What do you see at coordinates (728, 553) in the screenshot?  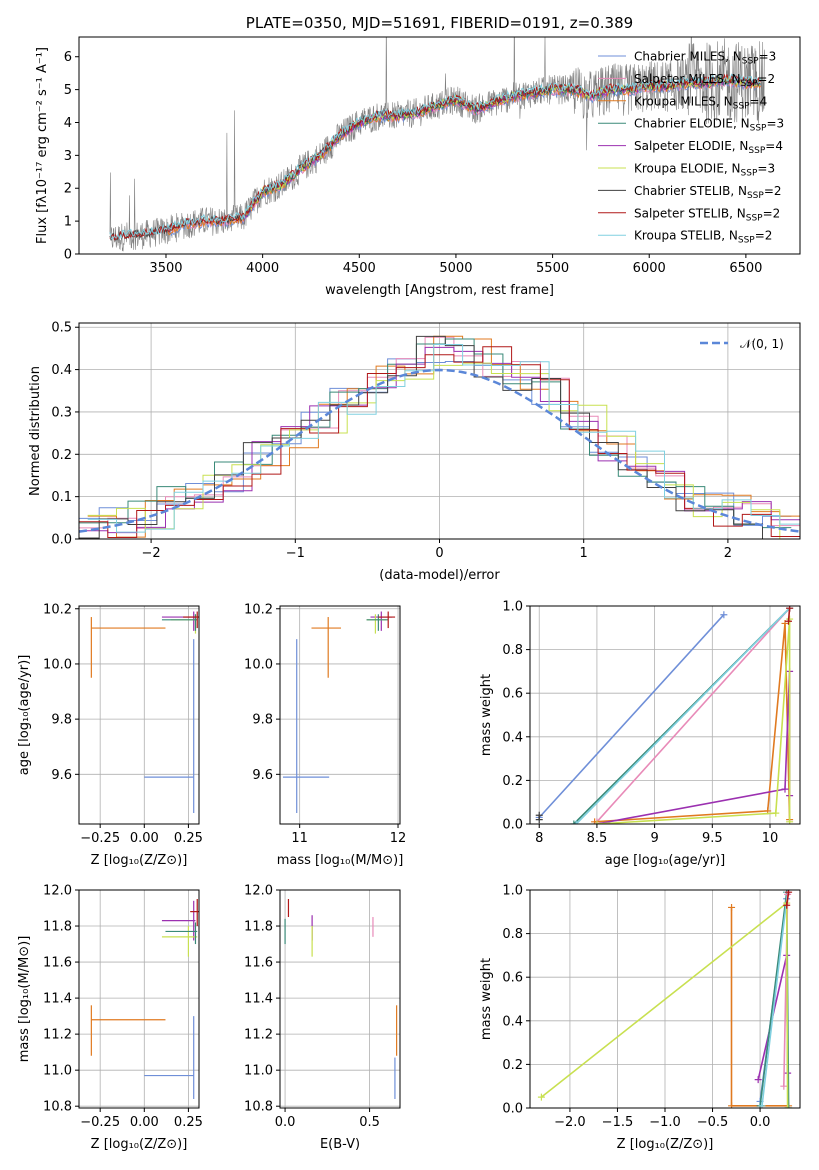 I see `histogram-xtick-label: 2` at bounding box center [728, 553].